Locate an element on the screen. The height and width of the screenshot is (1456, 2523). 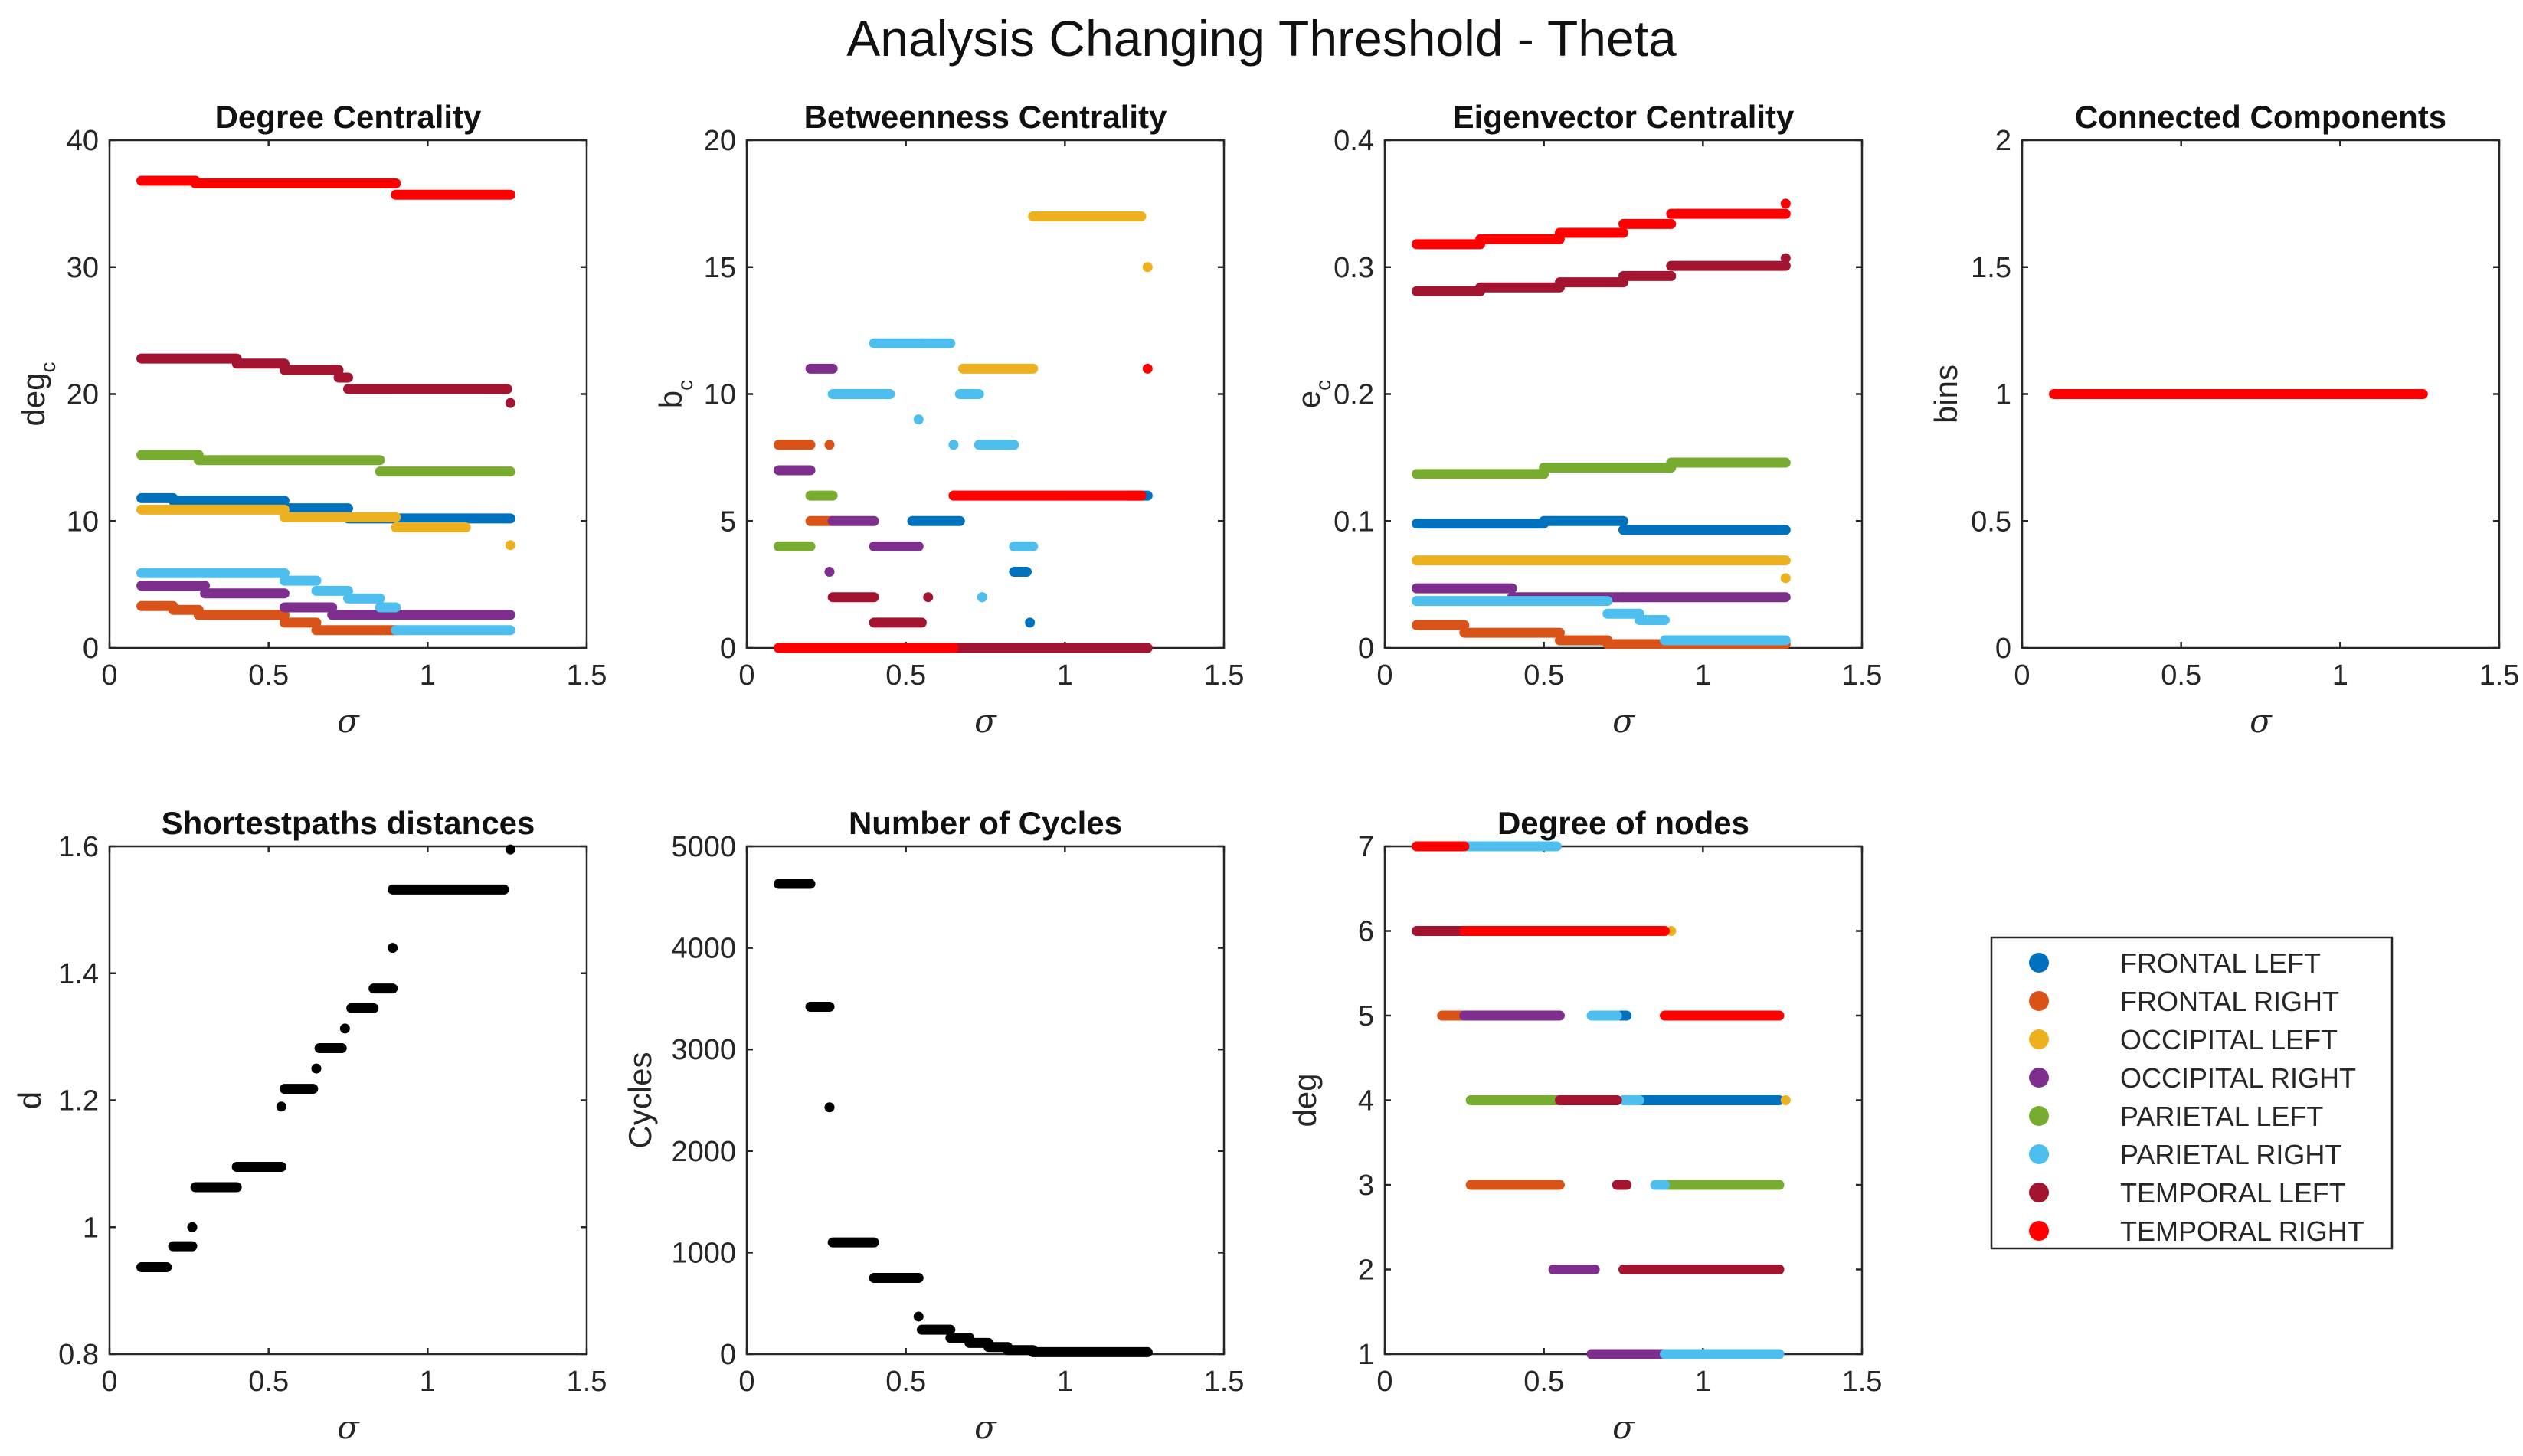
legend-label: TEMPORAL LEFT is located at coordinates (2233, 1193).